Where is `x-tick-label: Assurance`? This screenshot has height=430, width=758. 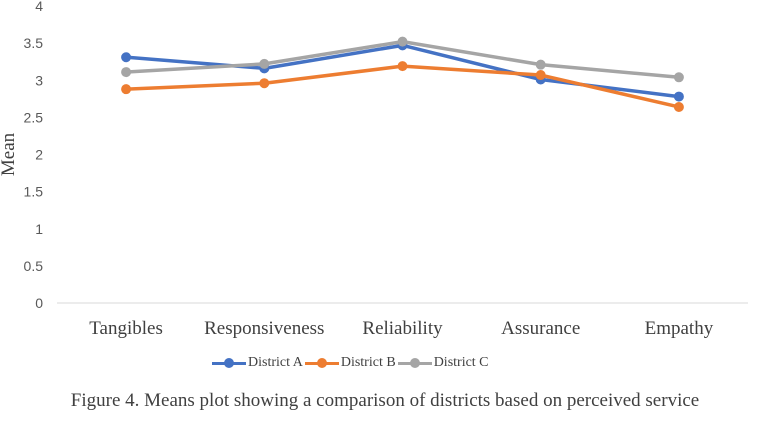
x-tick-label: Assurance is located at coordinates (540, 328).